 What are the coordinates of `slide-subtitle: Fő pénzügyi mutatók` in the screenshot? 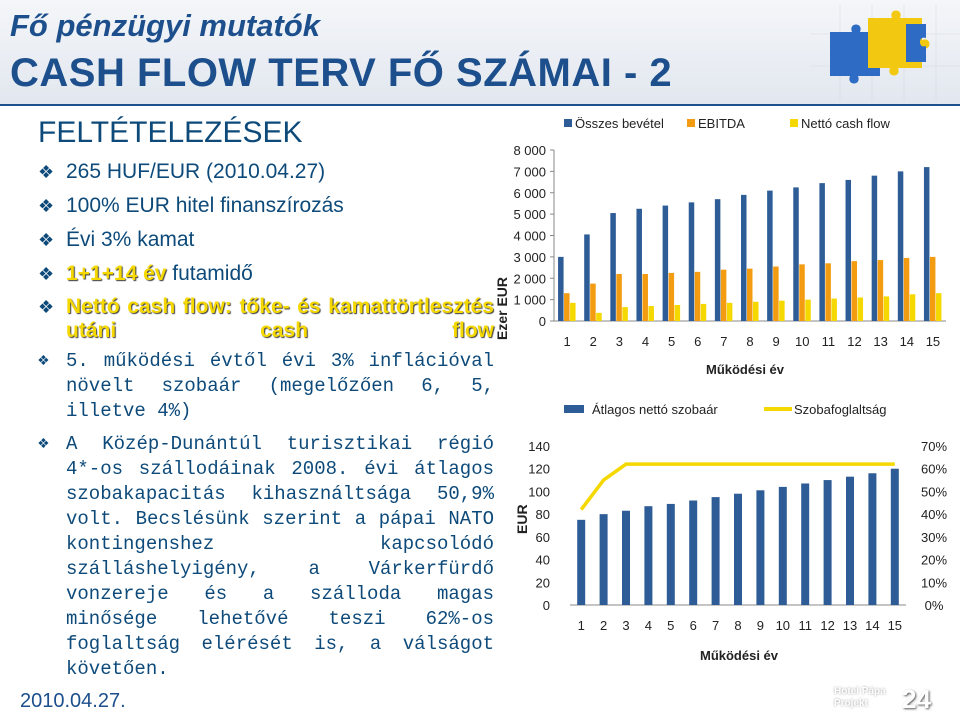 It's located at (165, 25).